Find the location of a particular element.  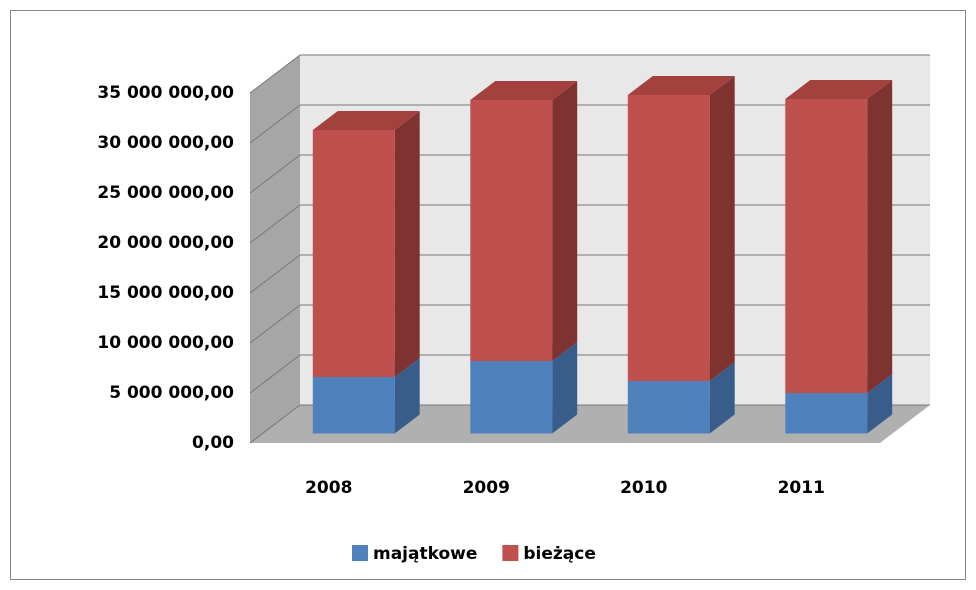

y-tick-label: 5 000 000,00 is located at coordinates (171, 393).